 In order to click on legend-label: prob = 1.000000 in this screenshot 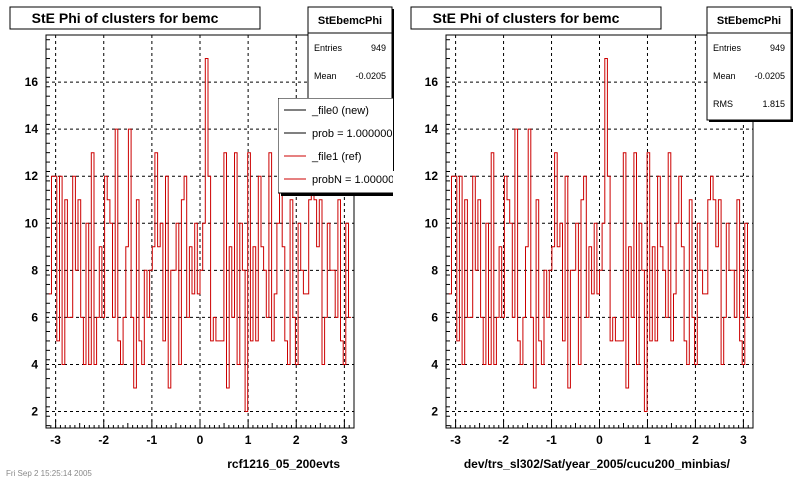, I will do `click(352, 134)`.